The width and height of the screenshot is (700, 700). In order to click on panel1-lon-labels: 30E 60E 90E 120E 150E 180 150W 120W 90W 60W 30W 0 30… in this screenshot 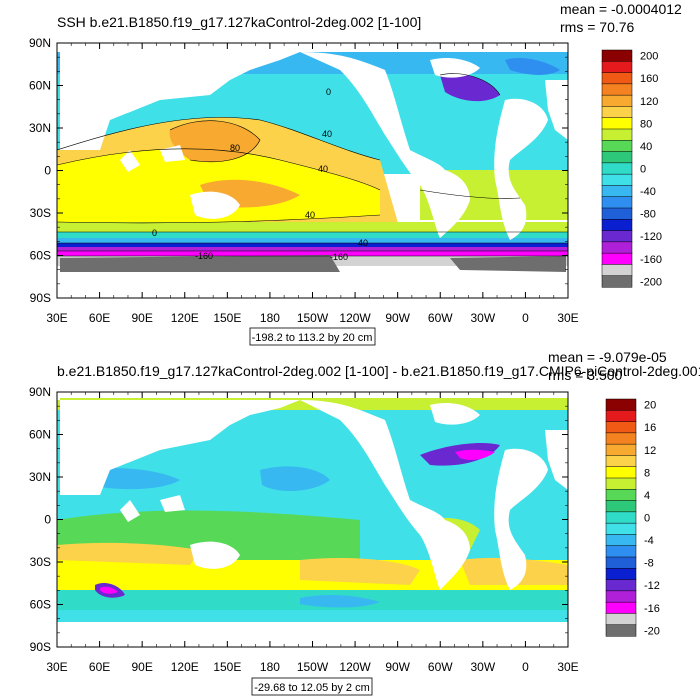, I will do `click(312, 318)`.